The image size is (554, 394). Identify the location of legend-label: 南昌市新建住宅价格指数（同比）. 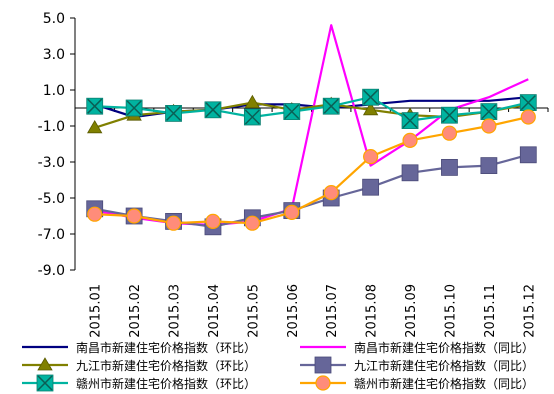
(444, 347).